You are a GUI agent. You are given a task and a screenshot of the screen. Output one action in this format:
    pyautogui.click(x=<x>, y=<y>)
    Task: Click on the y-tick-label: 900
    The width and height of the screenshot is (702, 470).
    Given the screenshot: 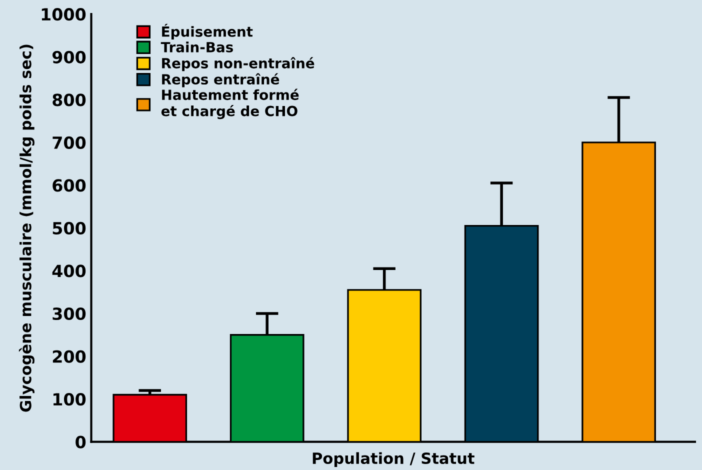 What is the action you would take?
    pyautogui.click(x=69, y=57)
    